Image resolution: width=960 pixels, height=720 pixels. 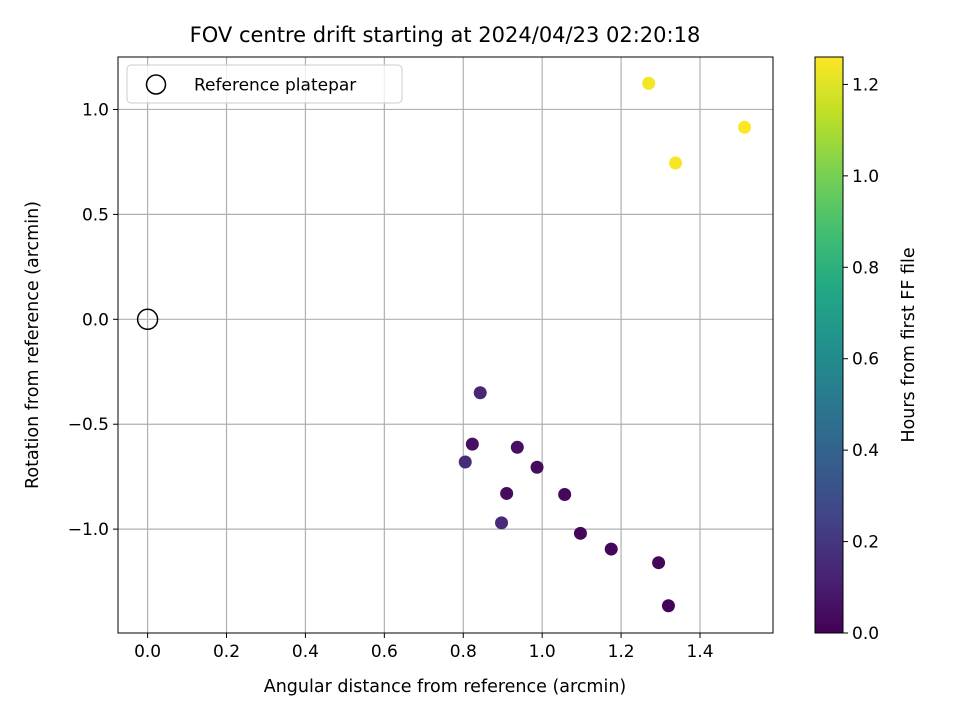 I want to click on colorbar-tick-label: 1.2, so click(x=865, y=85).